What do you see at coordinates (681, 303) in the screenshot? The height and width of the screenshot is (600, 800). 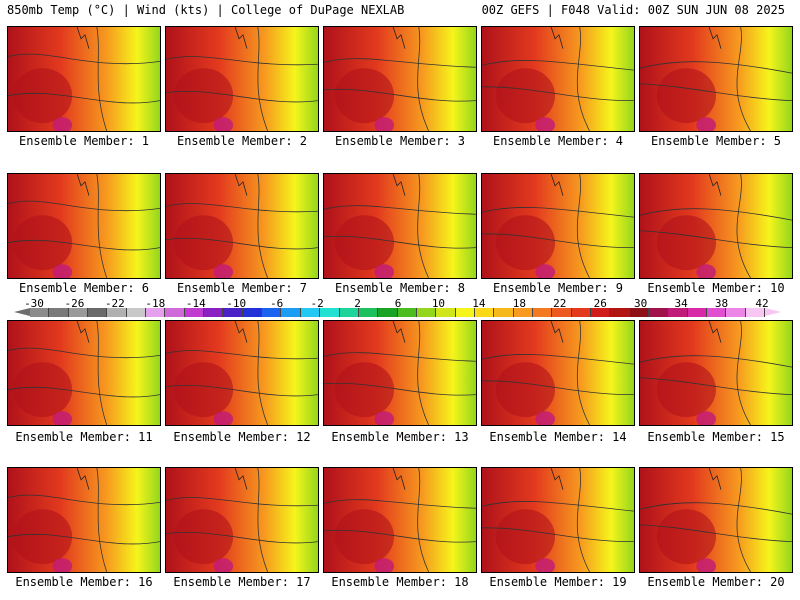 I see `colorbar-tick-label: 34` at bounding box center [681, 303].